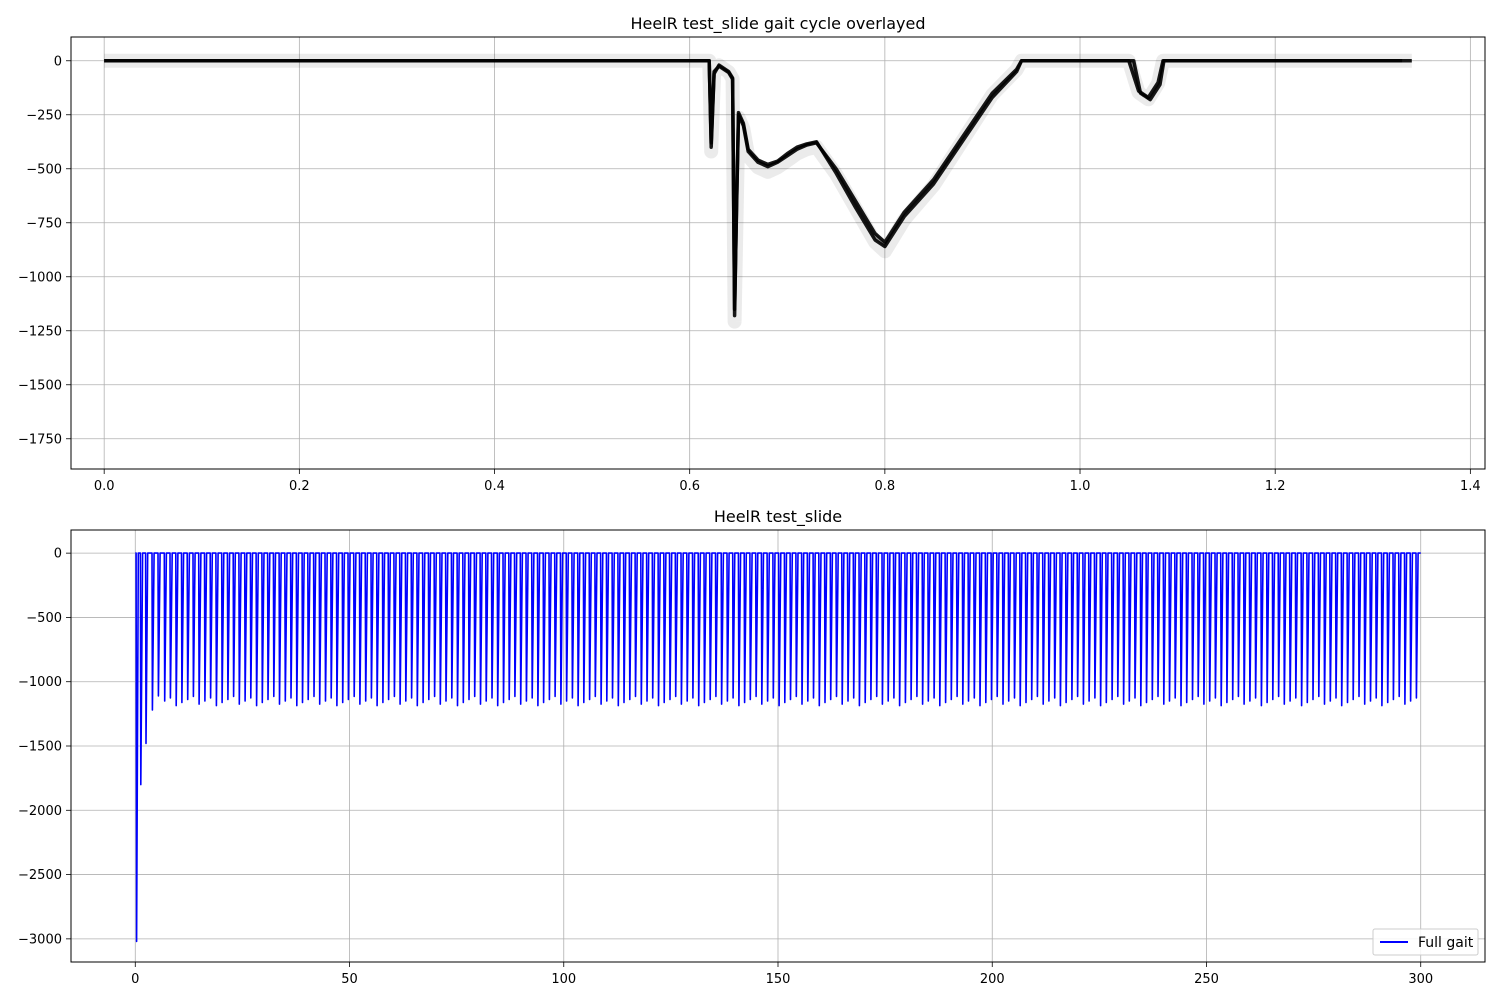 The image size is (1500, 1000). What do you see at coordinates (778, 517) in the screenshot?
I see `chart-title: HeelR test_slide` at bounding box center [778, 517].